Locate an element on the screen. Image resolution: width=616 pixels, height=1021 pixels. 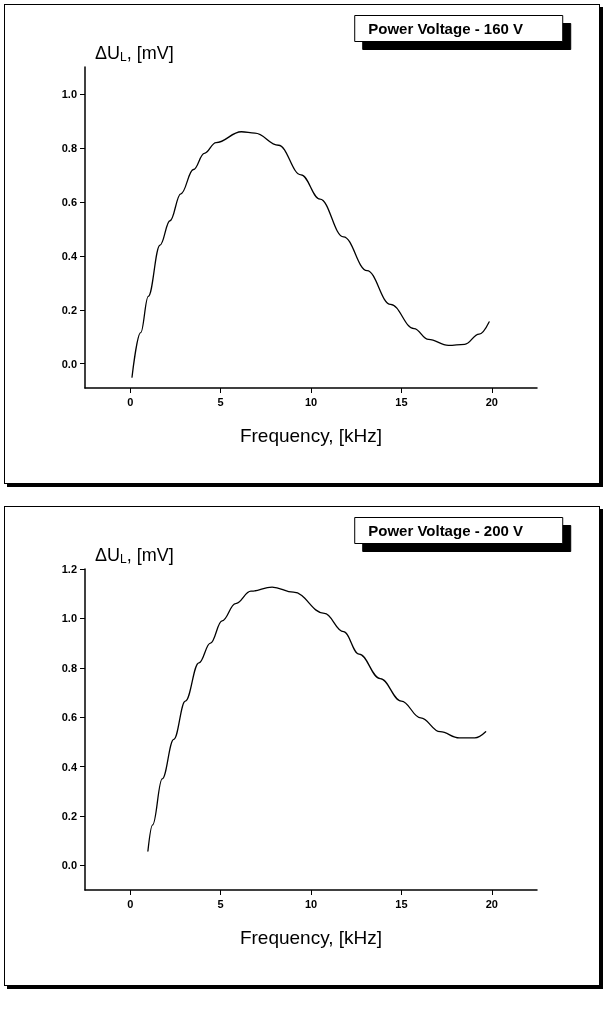
chart-title: Power Voltage - 200 V is located at coordinates (446, 530).